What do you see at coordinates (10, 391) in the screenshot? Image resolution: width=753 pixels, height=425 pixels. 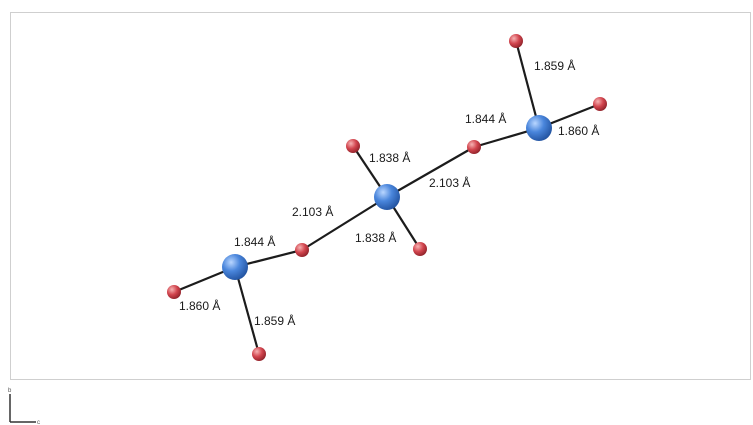 I see `axis-up-label: b` at bounding box center [10, 391].